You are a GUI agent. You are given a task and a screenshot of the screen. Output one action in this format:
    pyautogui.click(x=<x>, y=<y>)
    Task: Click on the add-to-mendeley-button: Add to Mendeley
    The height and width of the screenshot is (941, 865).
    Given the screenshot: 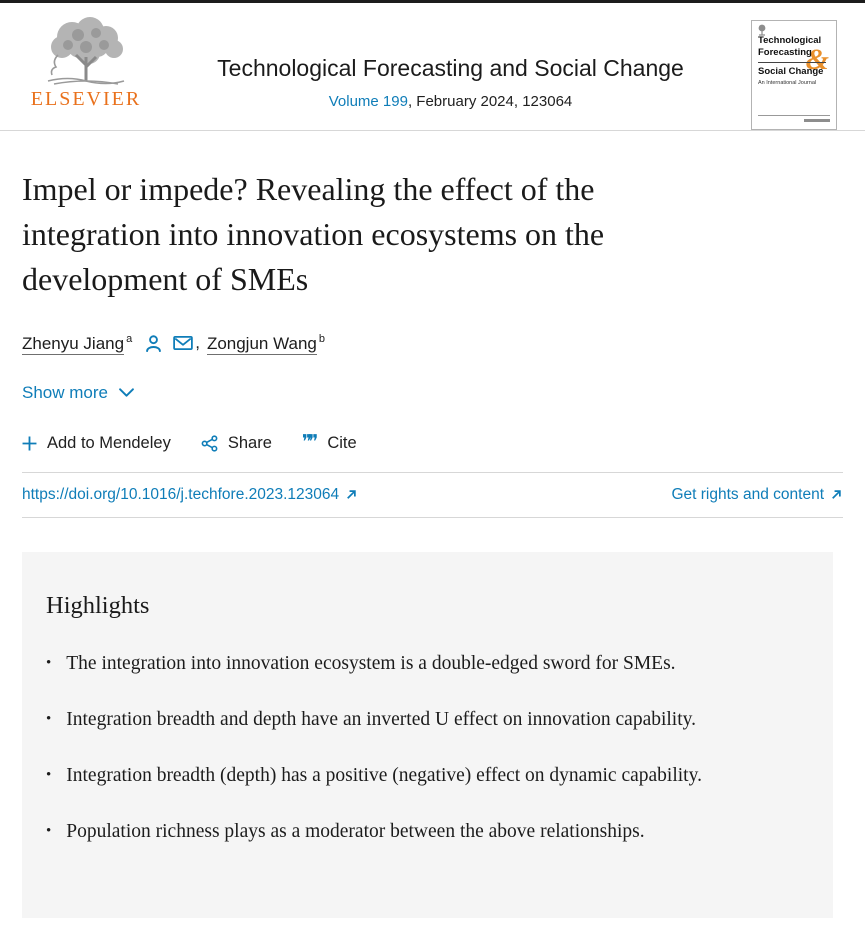 What is the action you would take?
    pyautogui.click(x=96, y=443)
    